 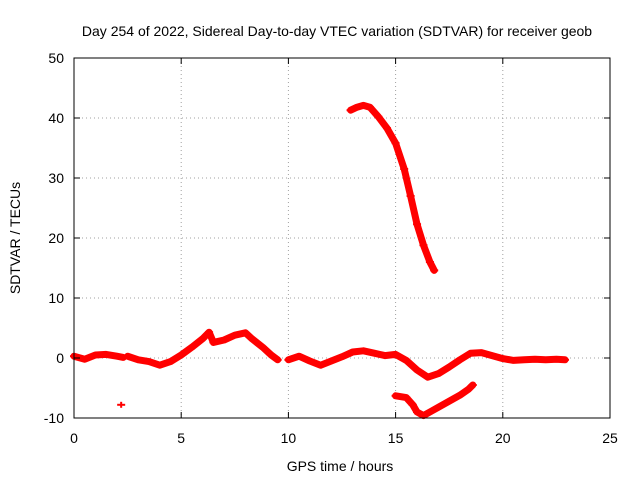 What do you see at coordinates (610, 438) in the screenshot?
I see `x-tick-label: 25` at bounding box center [610, 438].